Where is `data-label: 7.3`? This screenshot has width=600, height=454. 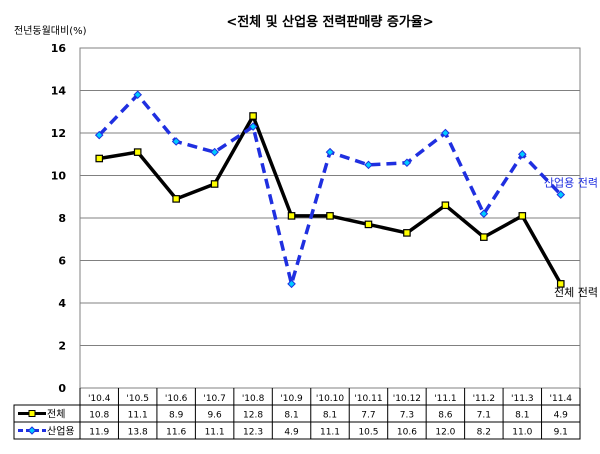
data-label: 7.3 is located at coordinates (407, 416).